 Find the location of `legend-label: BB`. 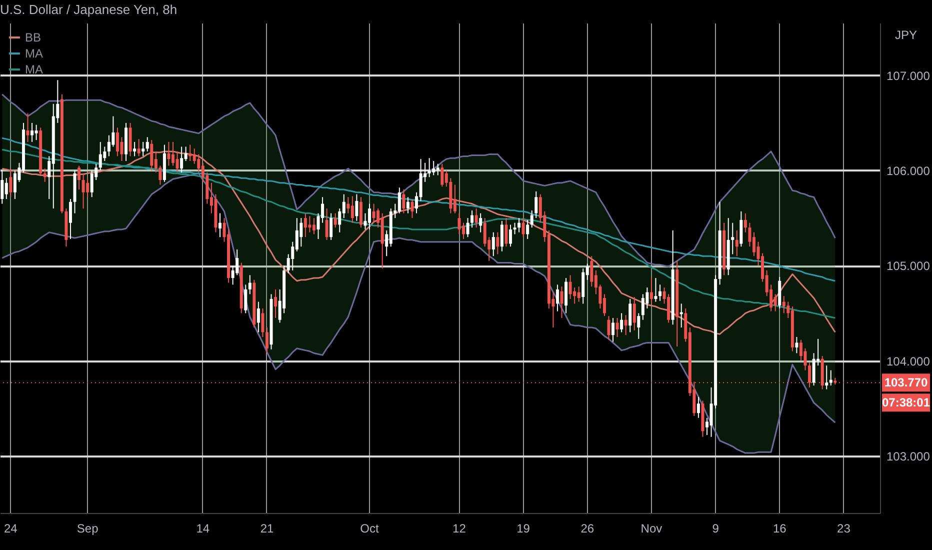

legend-label: BB is located at coordinates (33, 37).